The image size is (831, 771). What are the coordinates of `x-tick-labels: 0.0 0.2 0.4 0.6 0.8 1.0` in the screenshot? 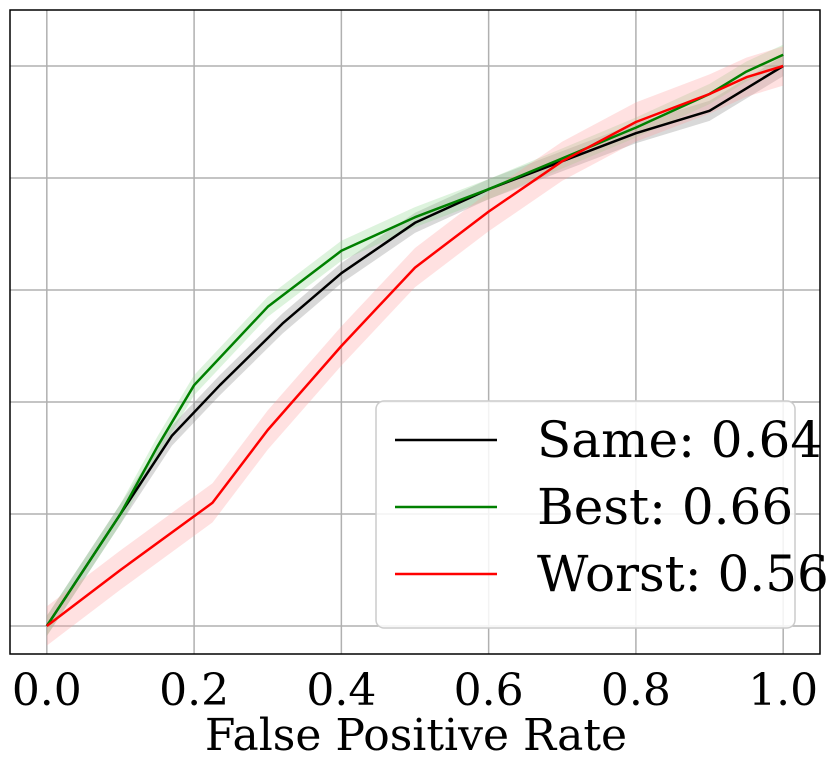 It's located at (415, 690).